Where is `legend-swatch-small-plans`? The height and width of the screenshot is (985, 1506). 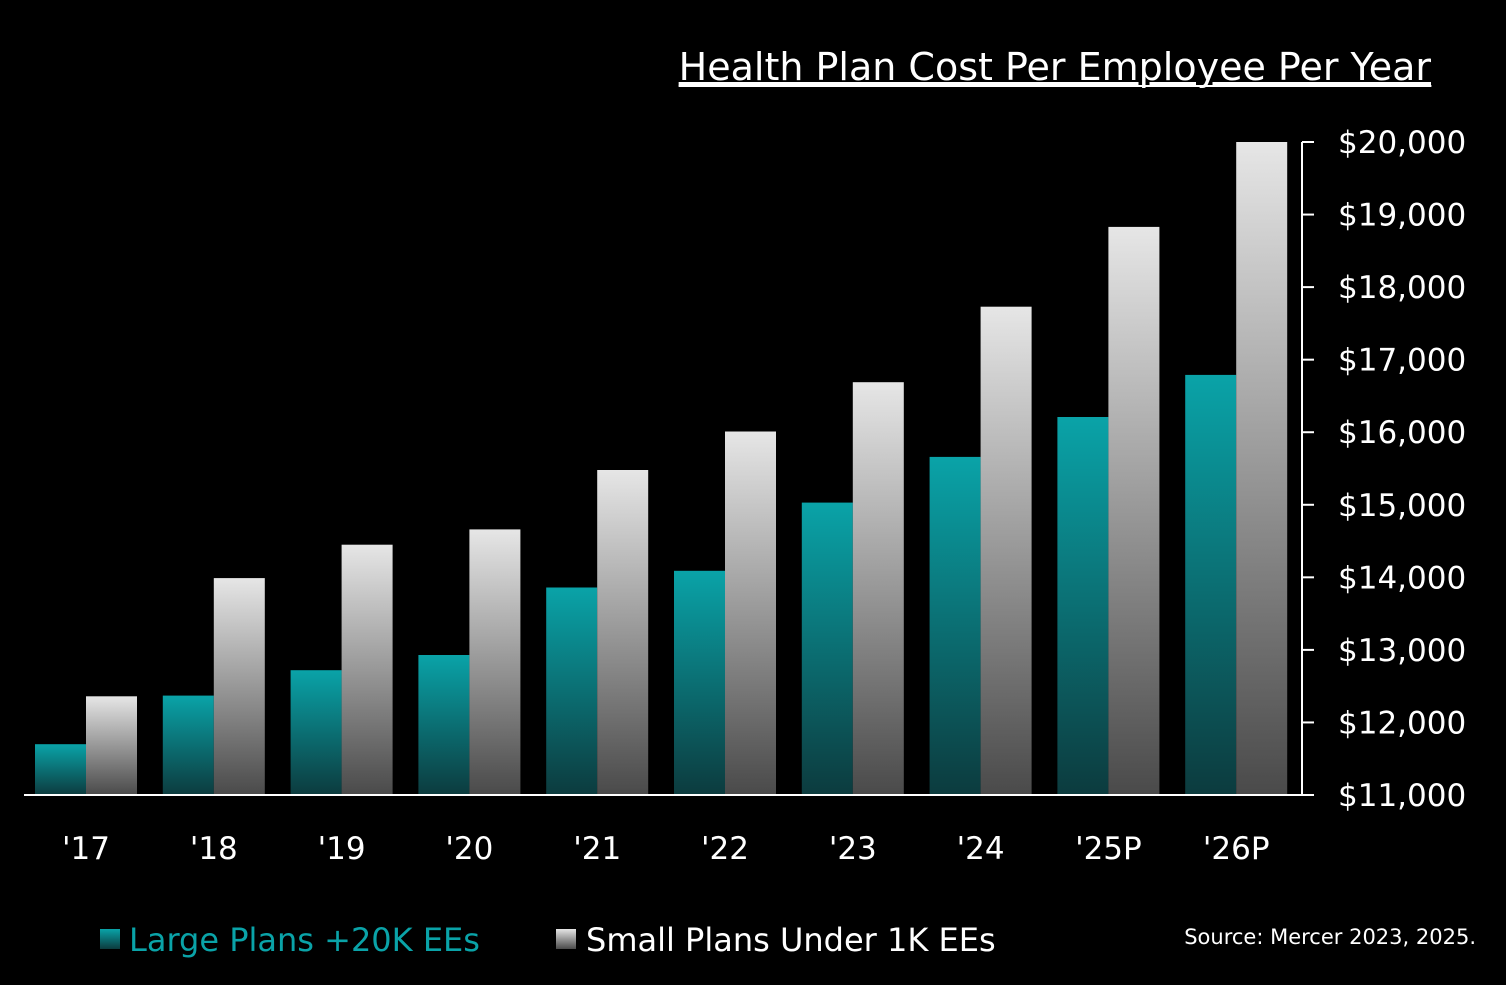 legend-swatch-small-plans is located at coordinates (566, 939).